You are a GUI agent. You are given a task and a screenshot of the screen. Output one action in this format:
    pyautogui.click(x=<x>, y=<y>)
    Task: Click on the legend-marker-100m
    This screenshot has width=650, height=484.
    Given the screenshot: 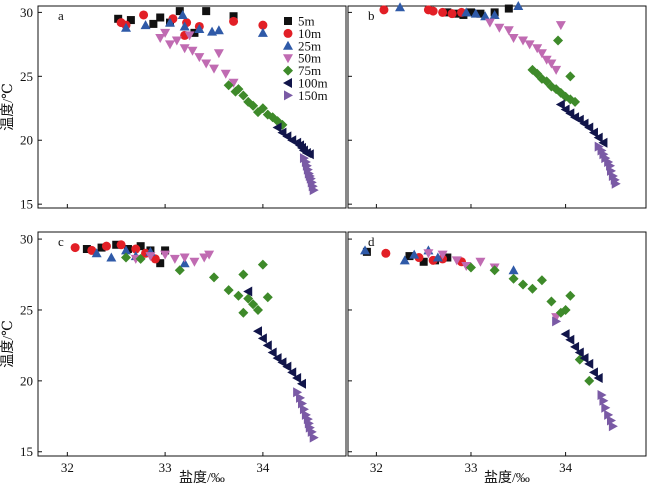 What is the action you would take?
    pyautogui.click(x=287, y=83)
    